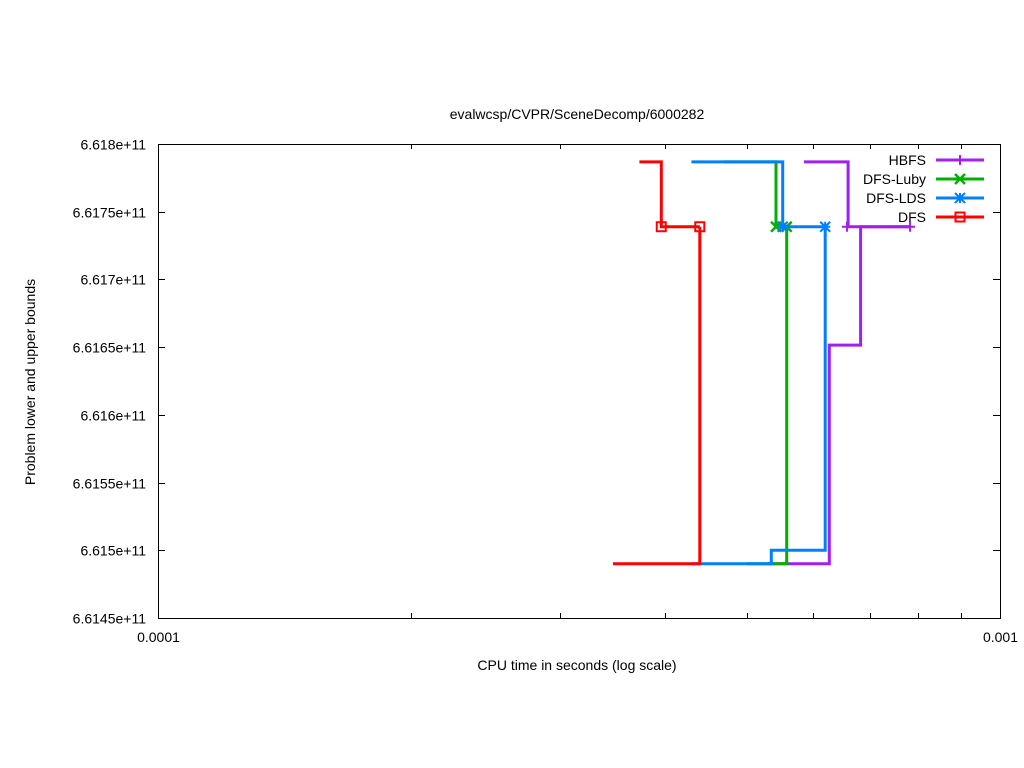 The height and width of the screenshot is (768, 1024). What do you see at coordinates (960, 179) in the screenshot?
I see `x-marker` at bounding box center [960, 179].